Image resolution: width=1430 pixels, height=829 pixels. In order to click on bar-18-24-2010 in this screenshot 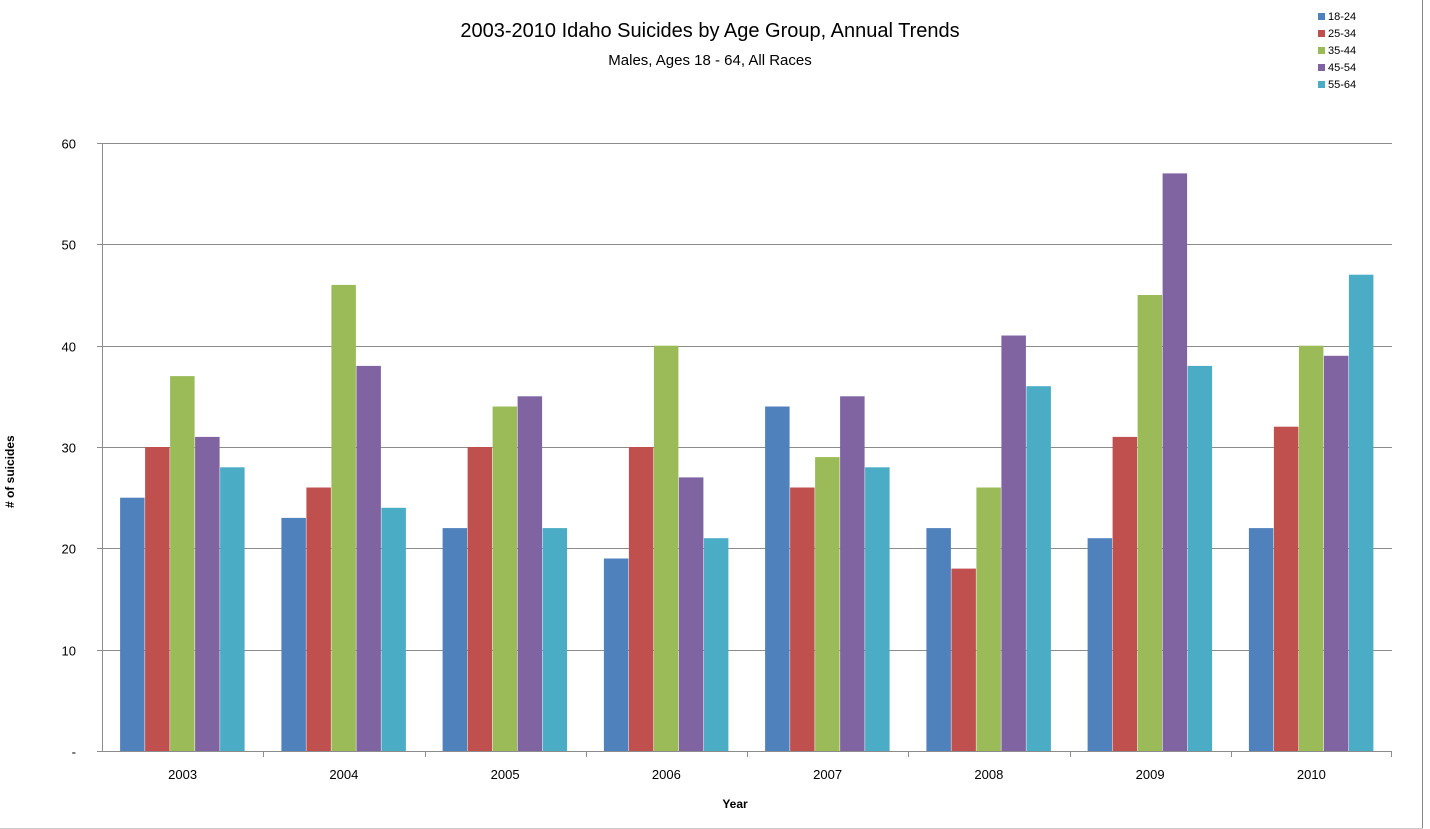, I will do `click(1261, 639)`.